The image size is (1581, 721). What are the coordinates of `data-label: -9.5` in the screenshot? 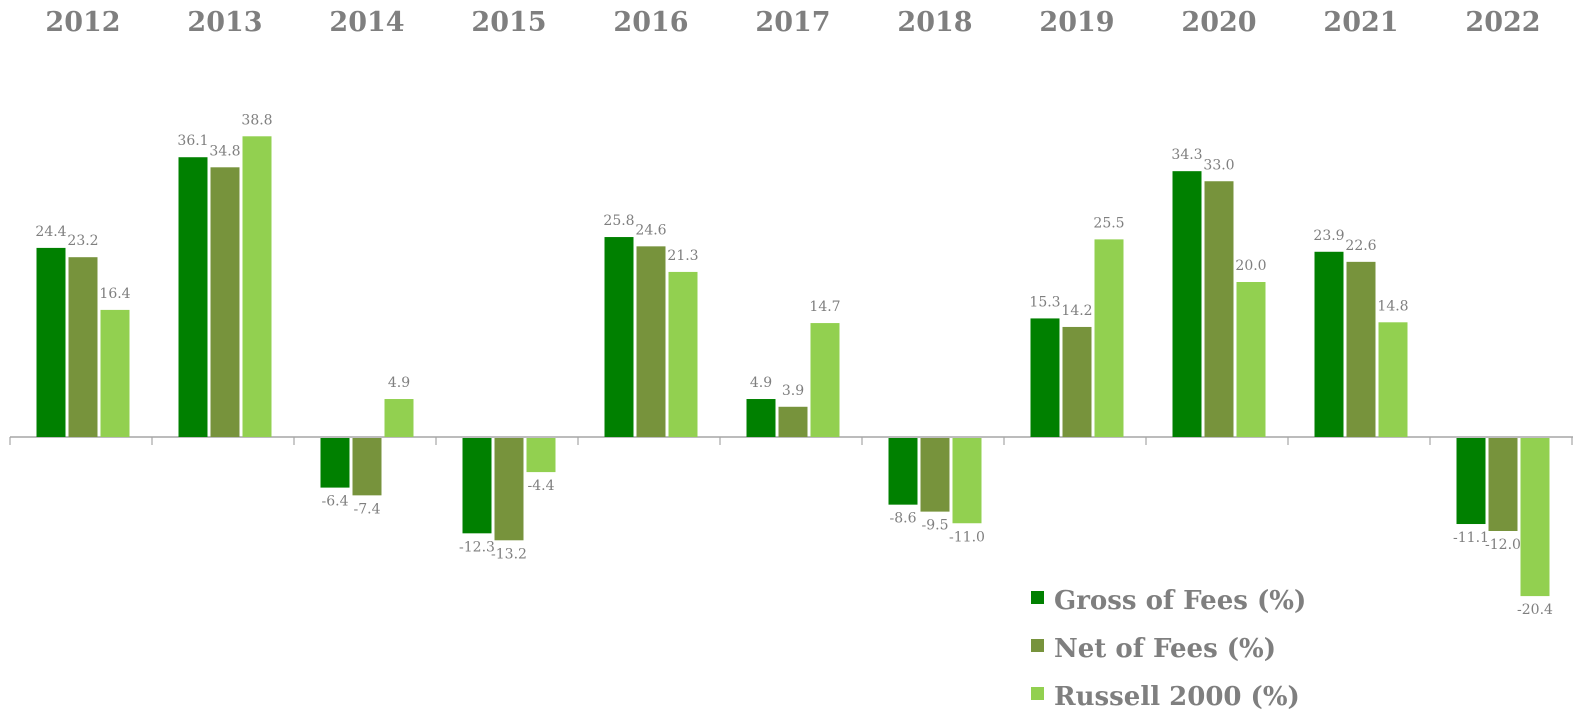 It's located at (935, 526).